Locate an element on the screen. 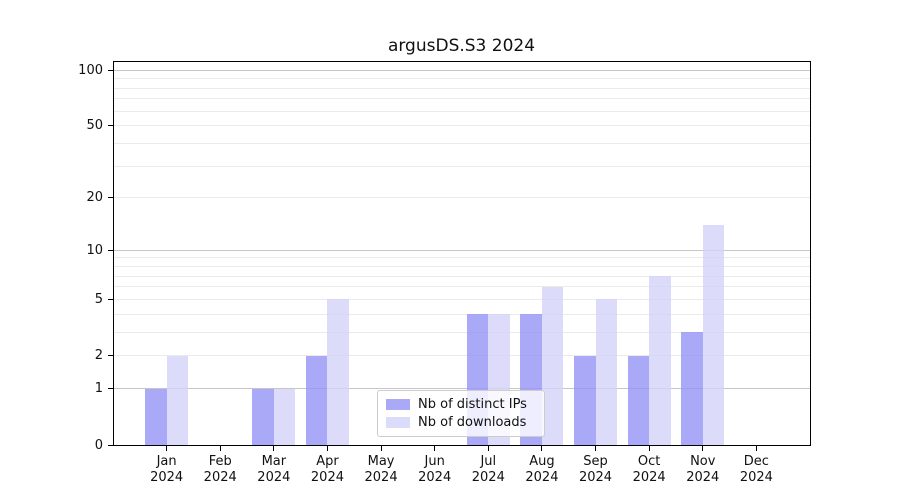 This screenshot has width=900, height=500. legend-swatch-downloads is located at coordinates (398, 422).